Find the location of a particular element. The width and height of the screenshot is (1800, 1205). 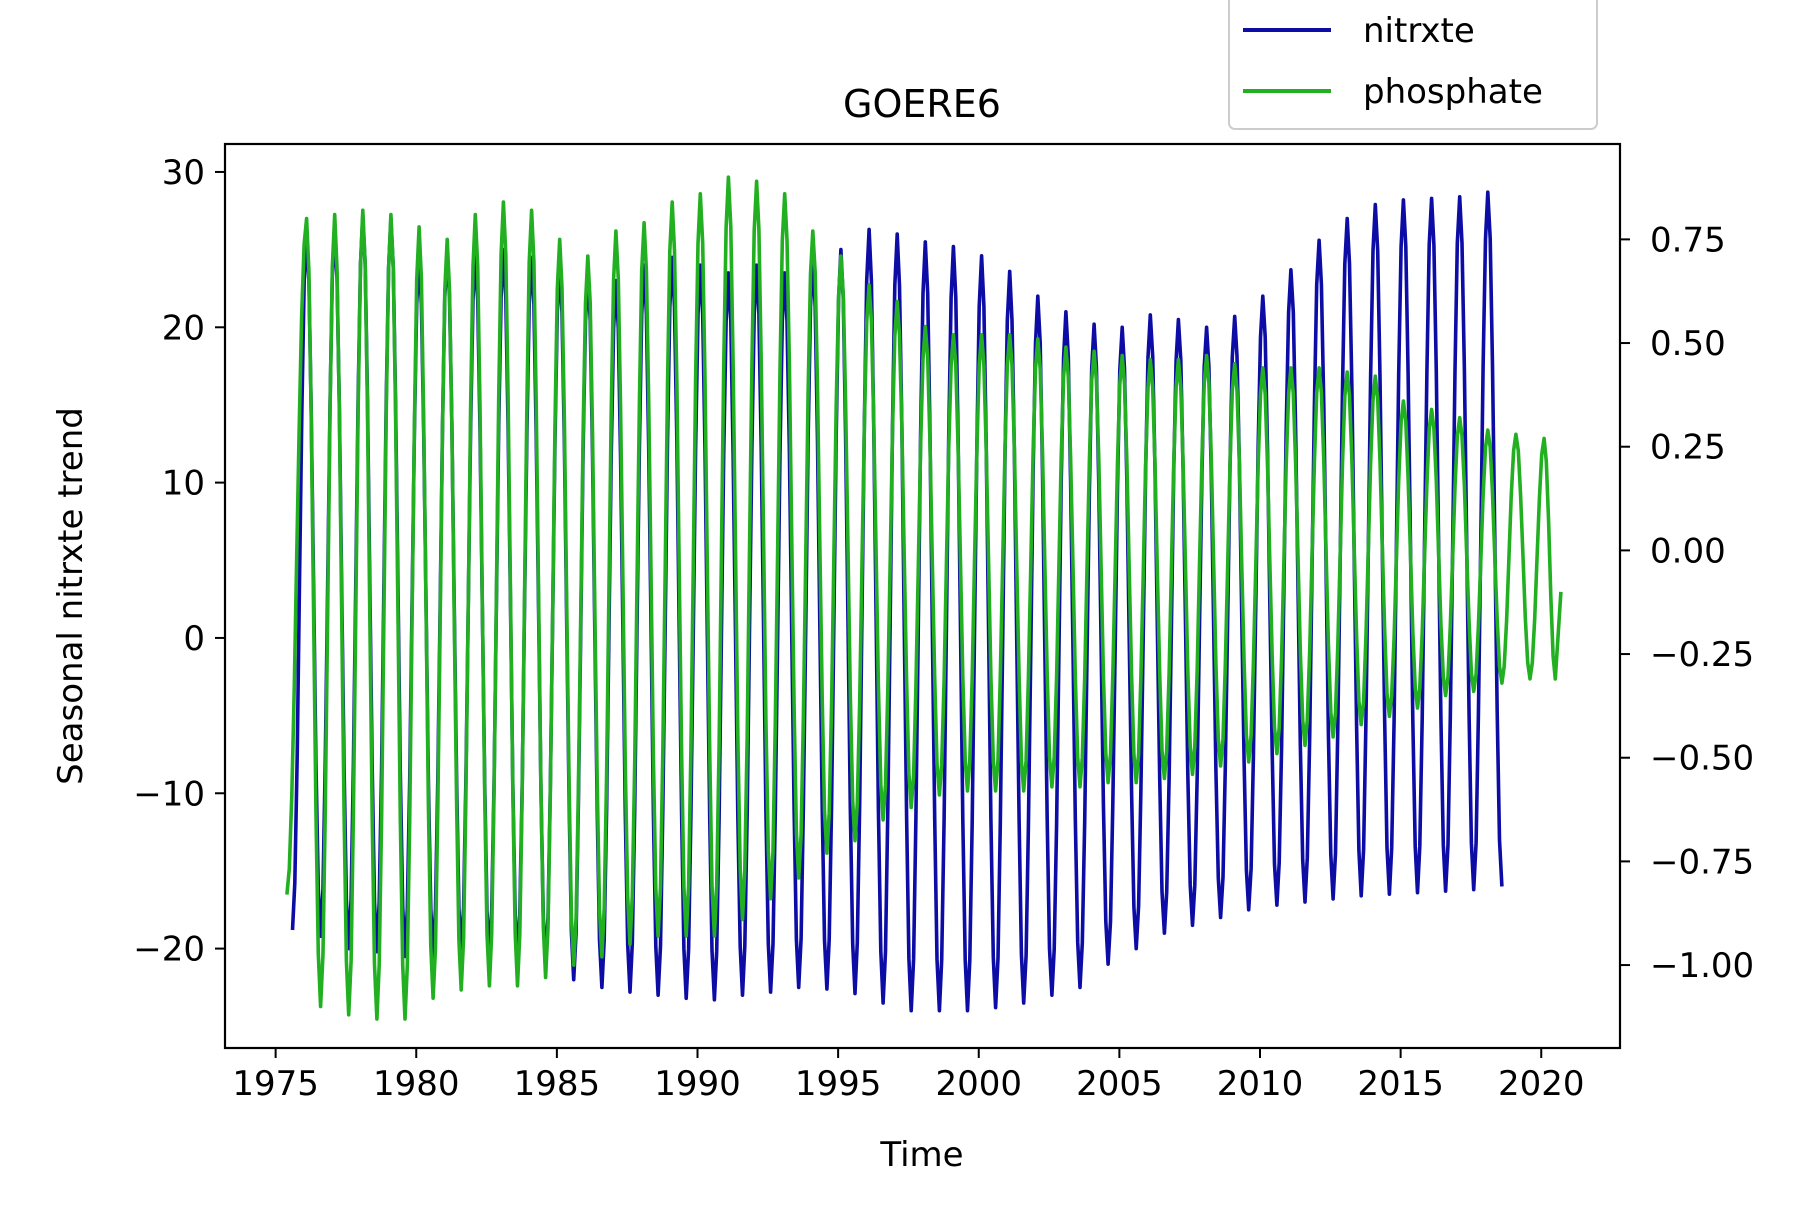

x-tick-label: 2000 is located at coordinates (978, 1084).